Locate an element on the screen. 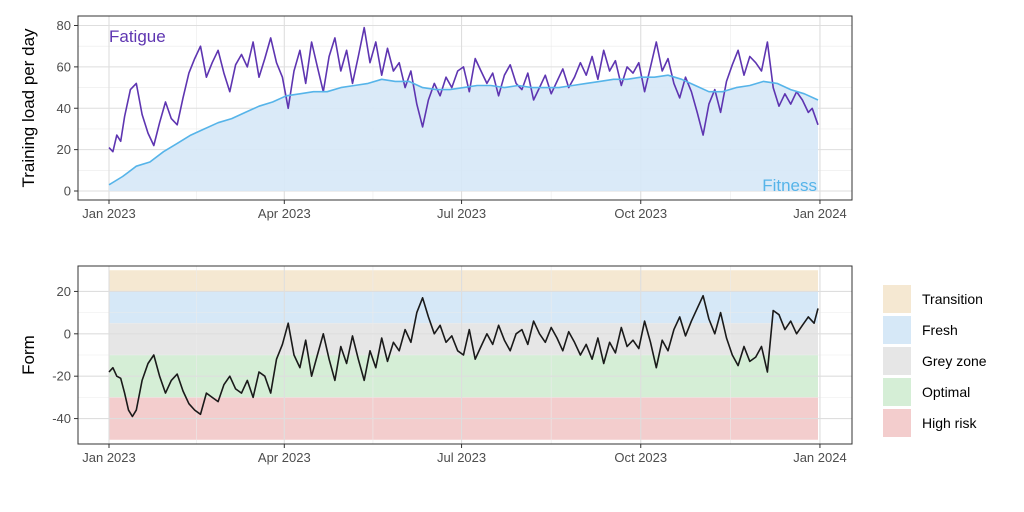 The height and width of the screenshot is (512, 1024). legend-label: Optimal is located at coordinates (946, 392).